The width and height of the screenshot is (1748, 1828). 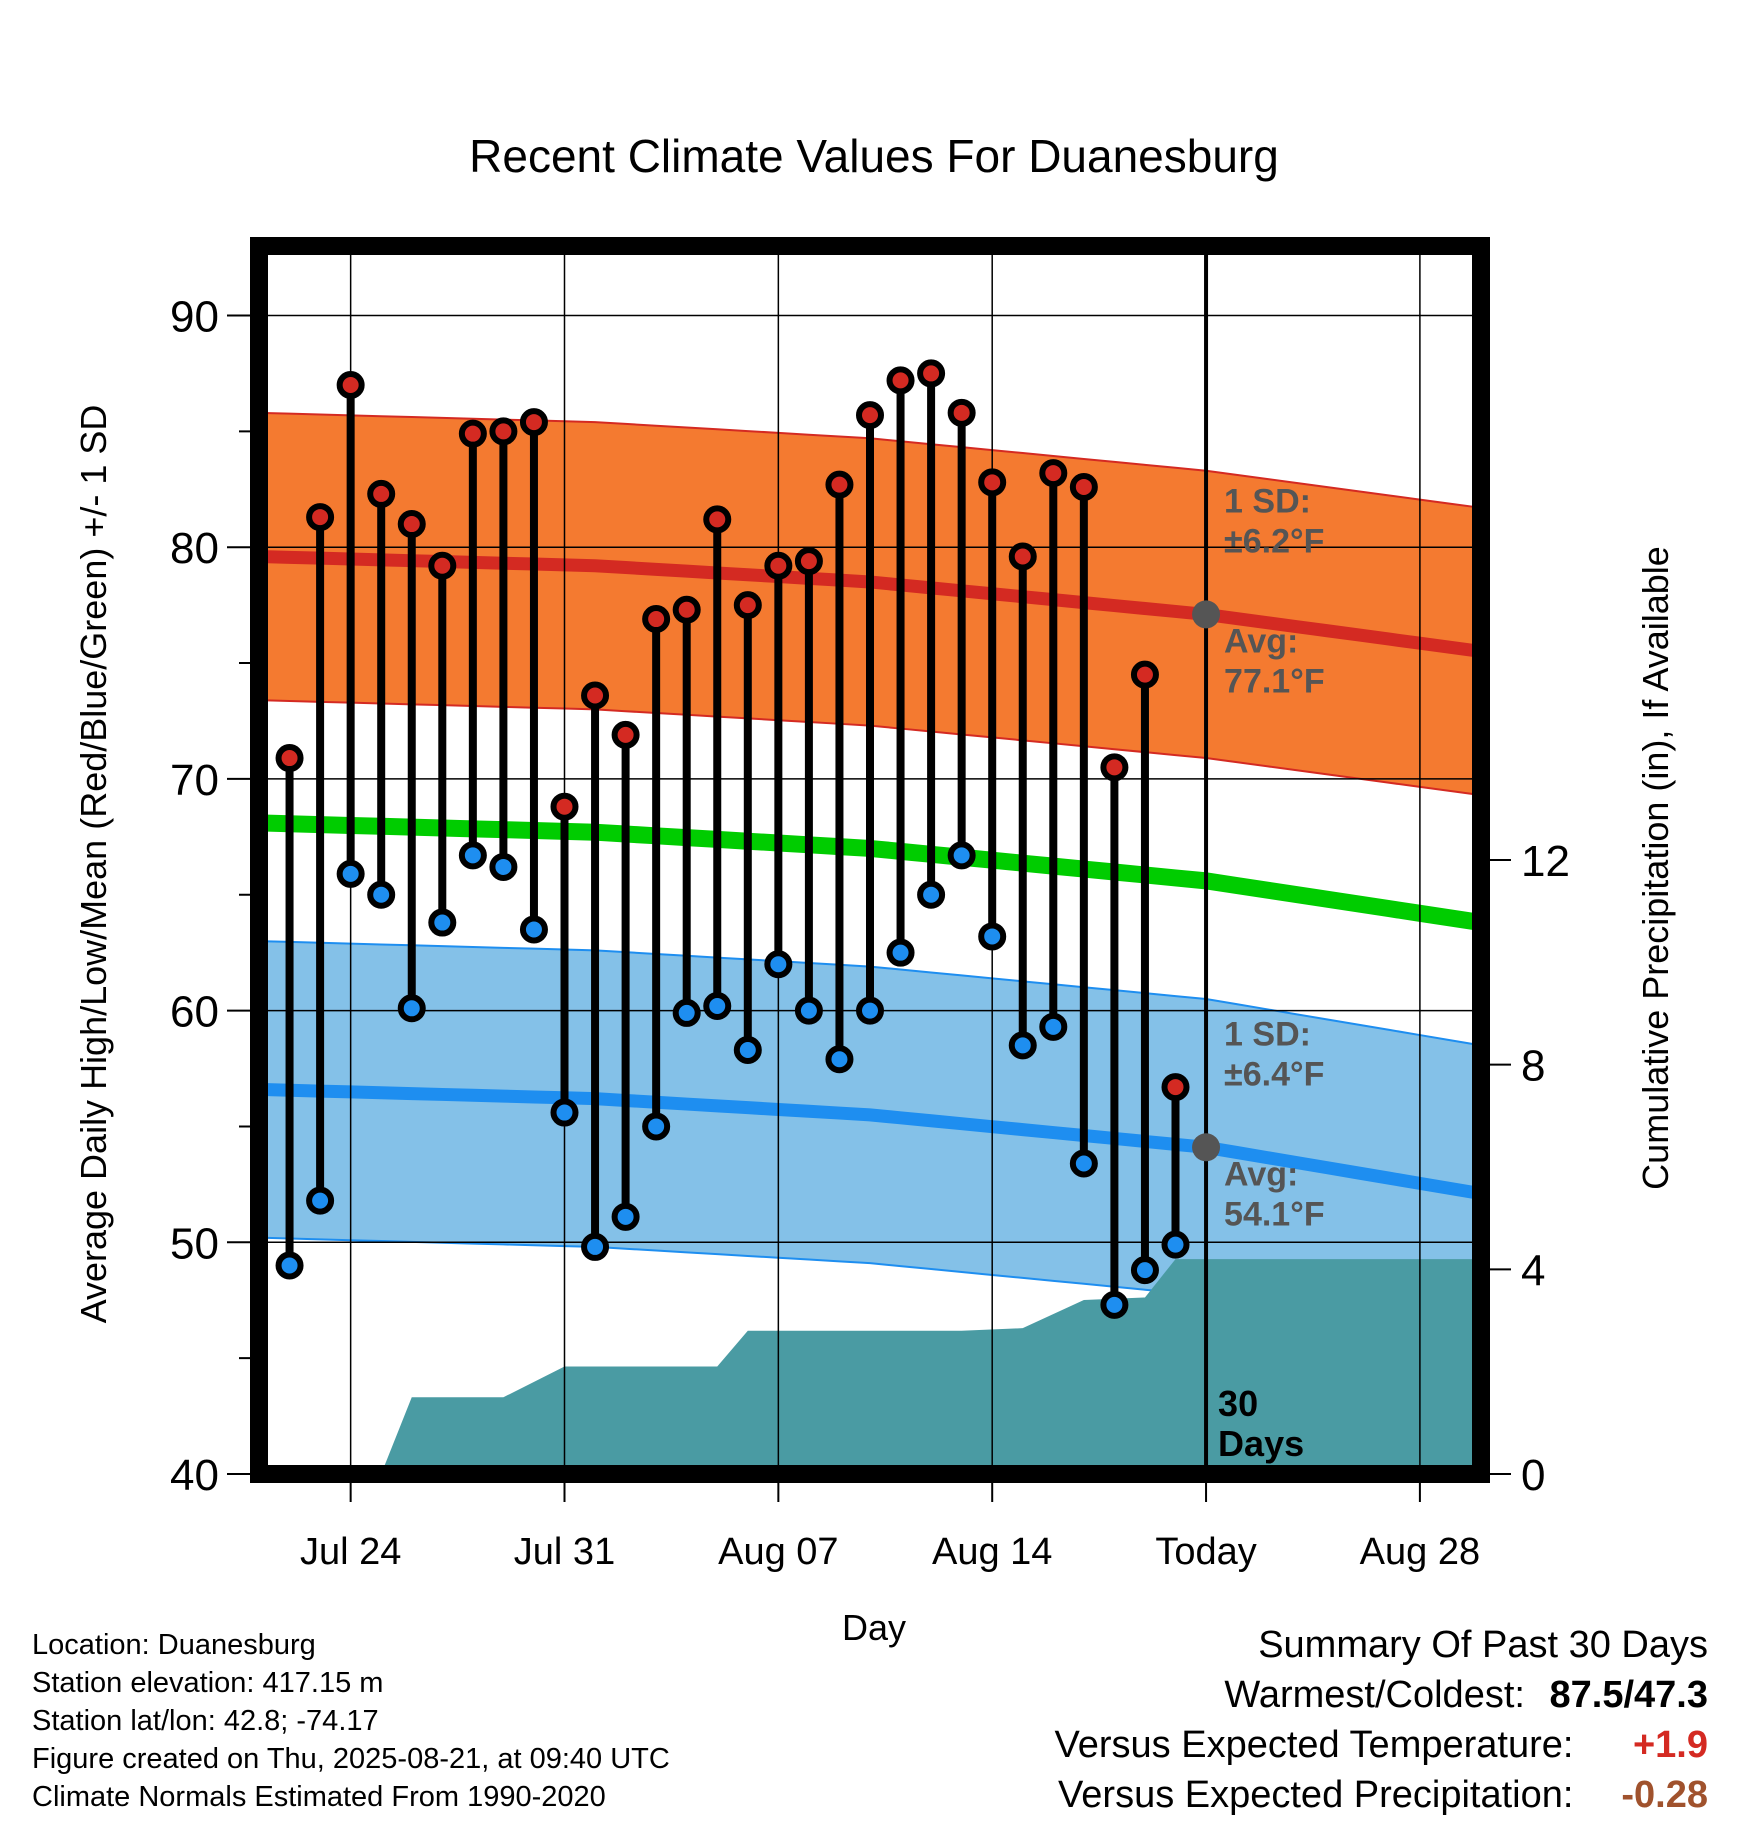 What do you see at coordinates (1261, 1174) in the screenshot?
I see `low-avg-label: Avg:` at bounding box center [1261, 1174].